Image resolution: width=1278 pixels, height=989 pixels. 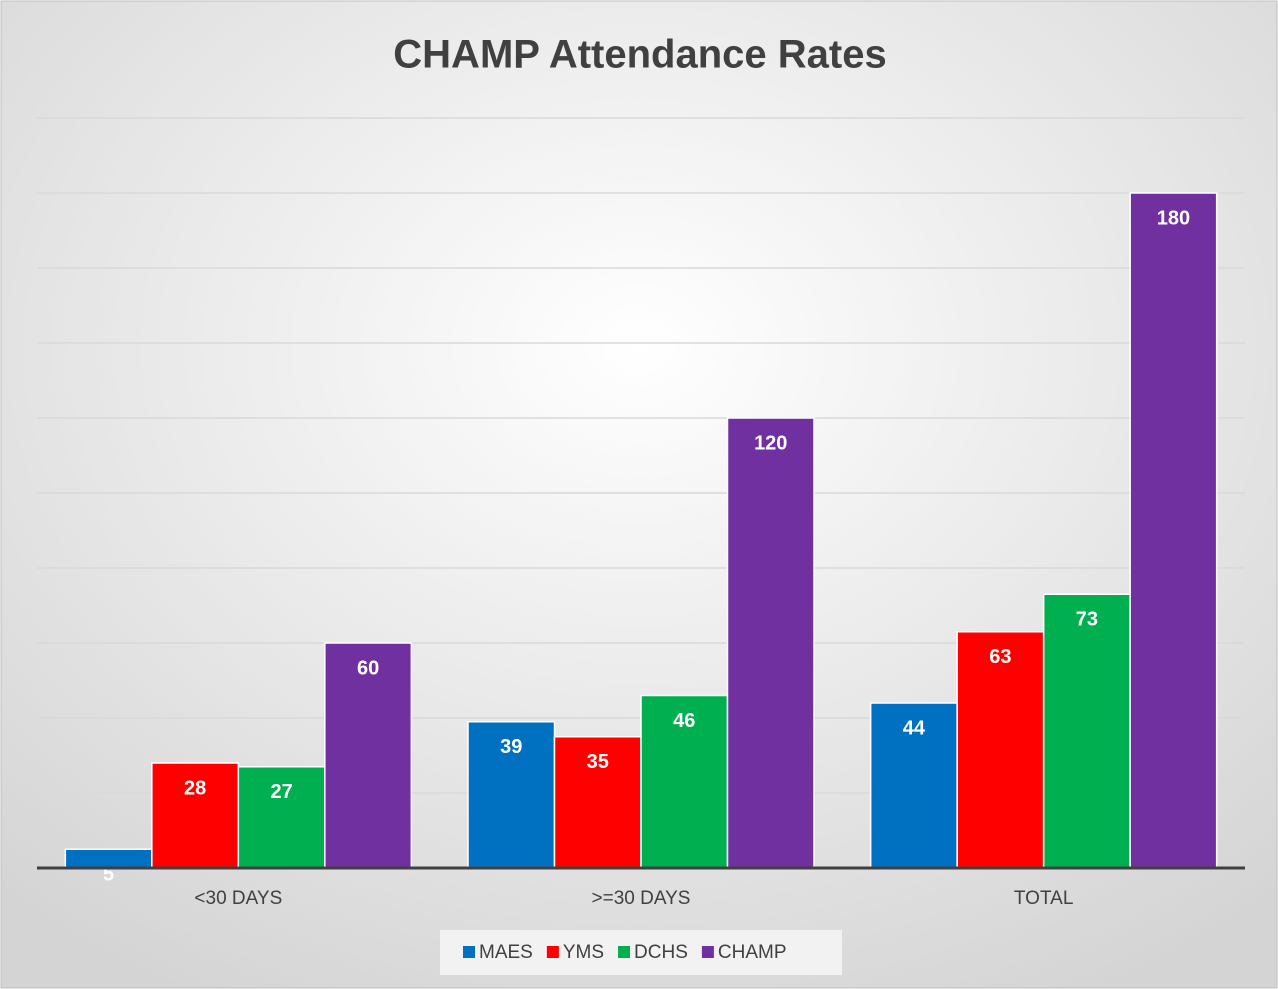 What do you see at coordinates (641, 898) in the screenshot?
I see `x-tick-label: >=30 DAYS` at bounding box center [641, 898].